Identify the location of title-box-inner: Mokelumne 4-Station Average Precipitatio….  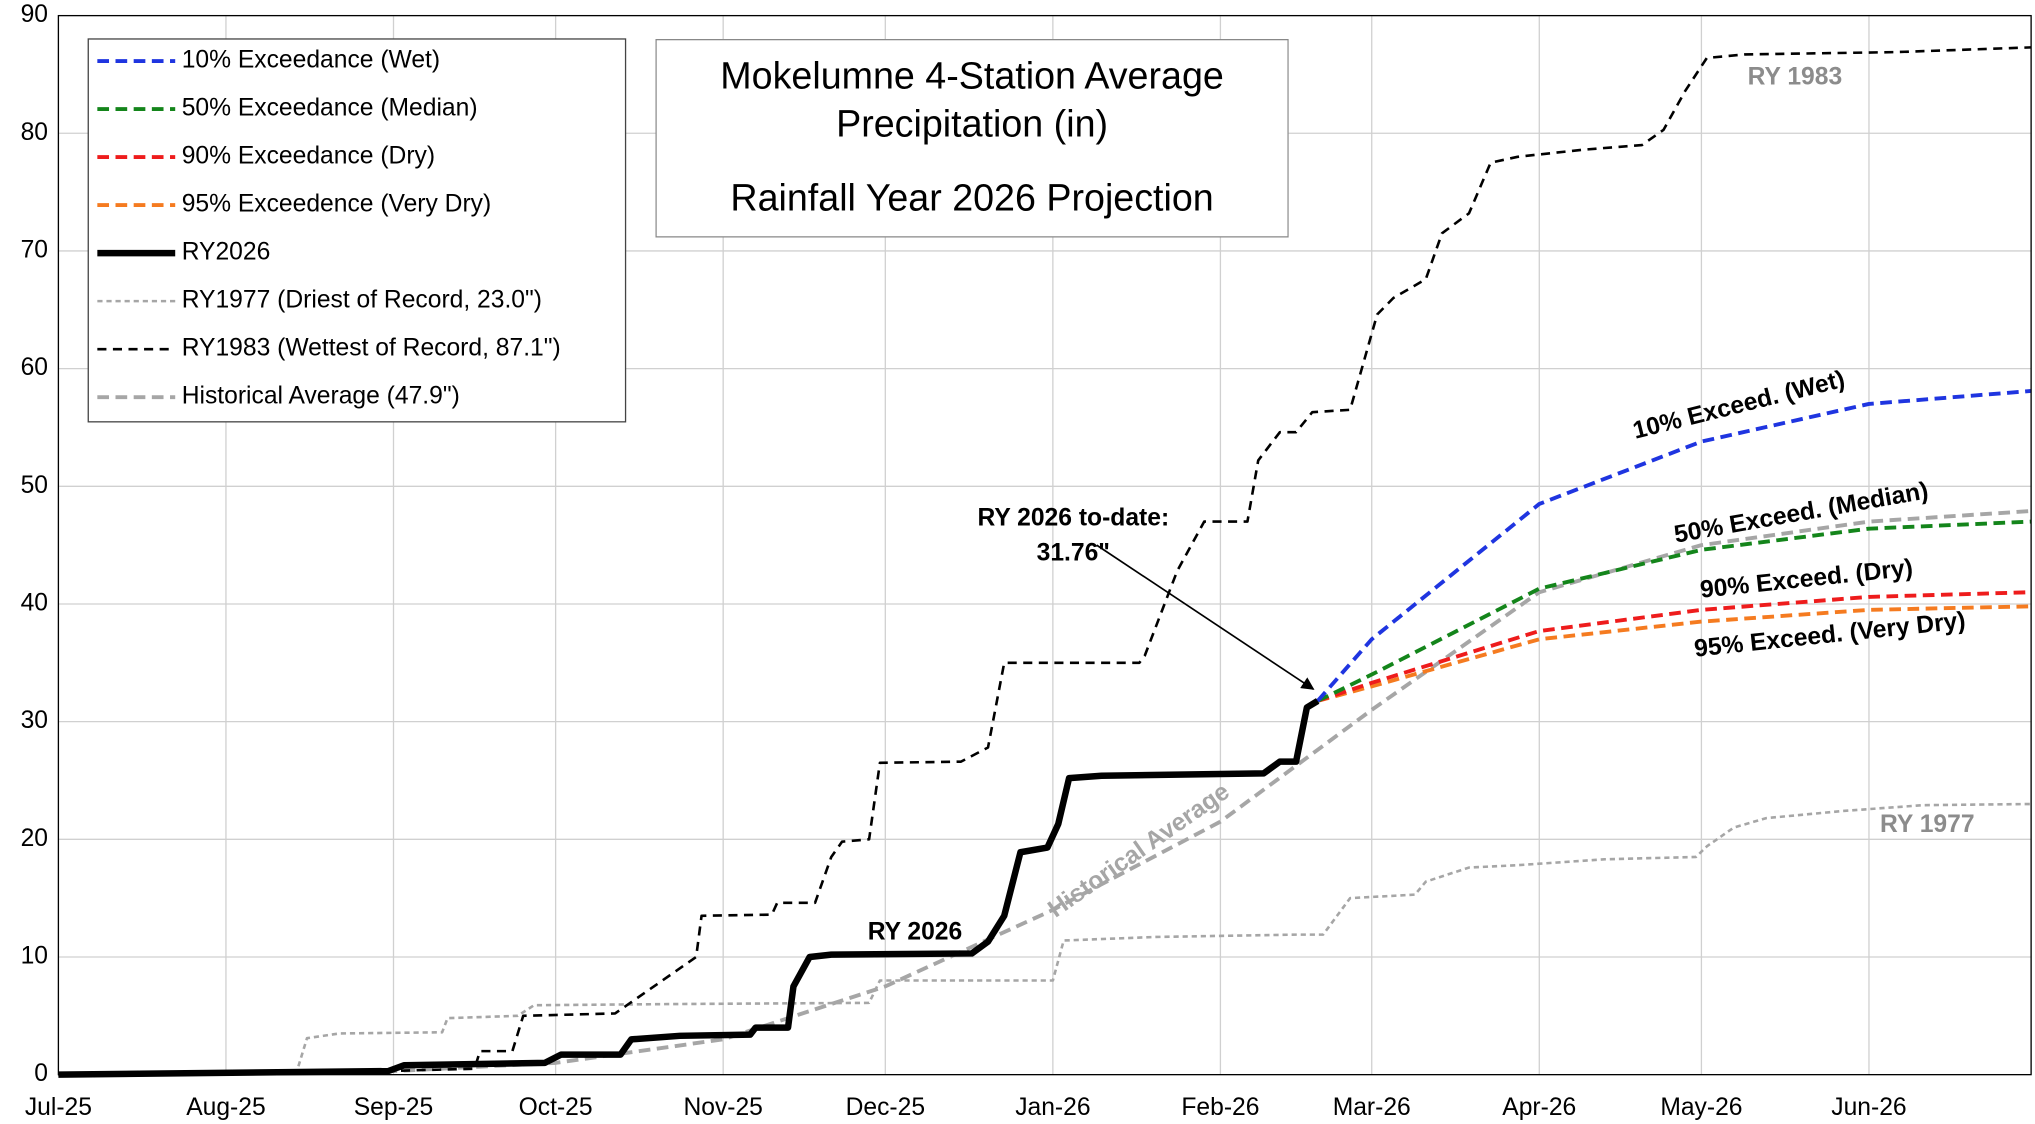
(972, 138).